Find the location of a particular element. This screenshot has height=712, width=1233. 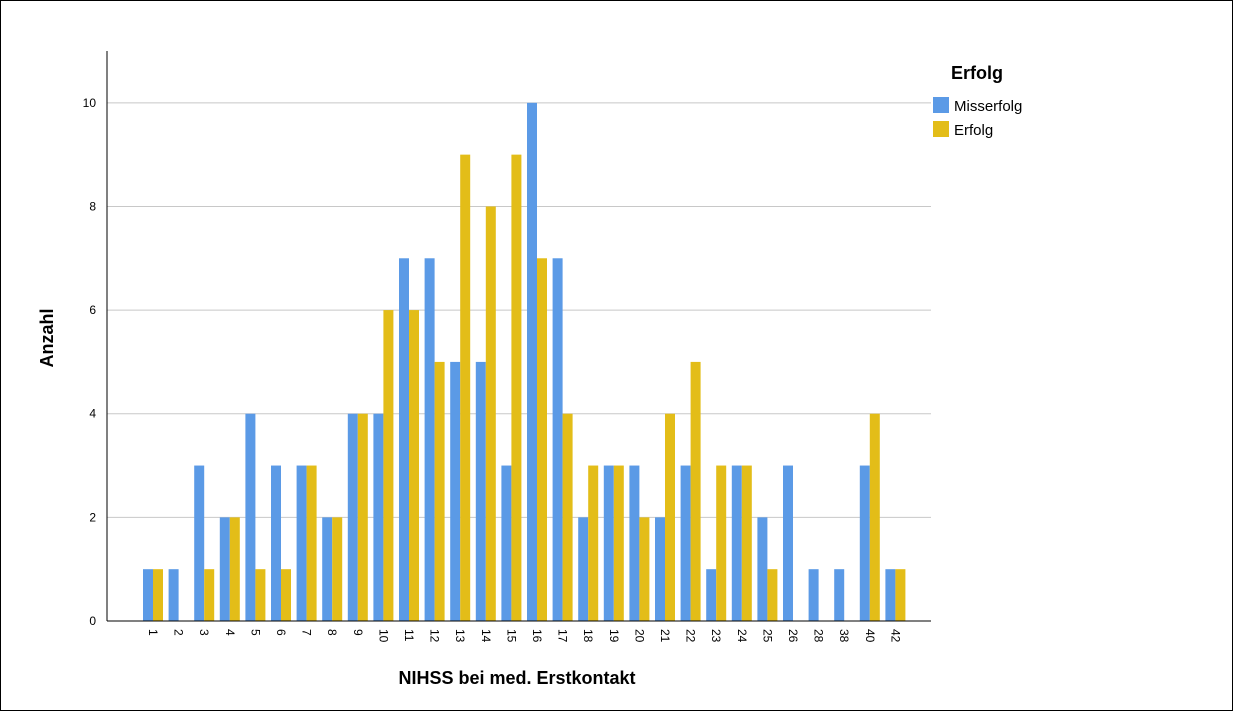

x-tick-label: 16 is located at coordinates (537, 636).